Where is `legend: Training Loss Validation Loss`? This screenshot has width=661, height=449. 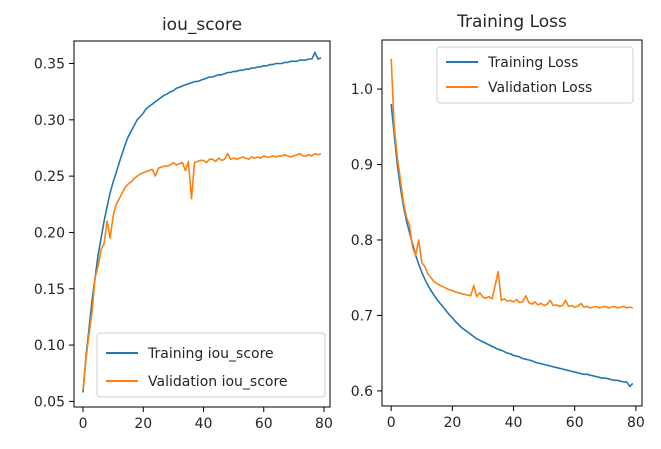 legend: Training Loss Validation Loss is located at coordinates (535, 75).